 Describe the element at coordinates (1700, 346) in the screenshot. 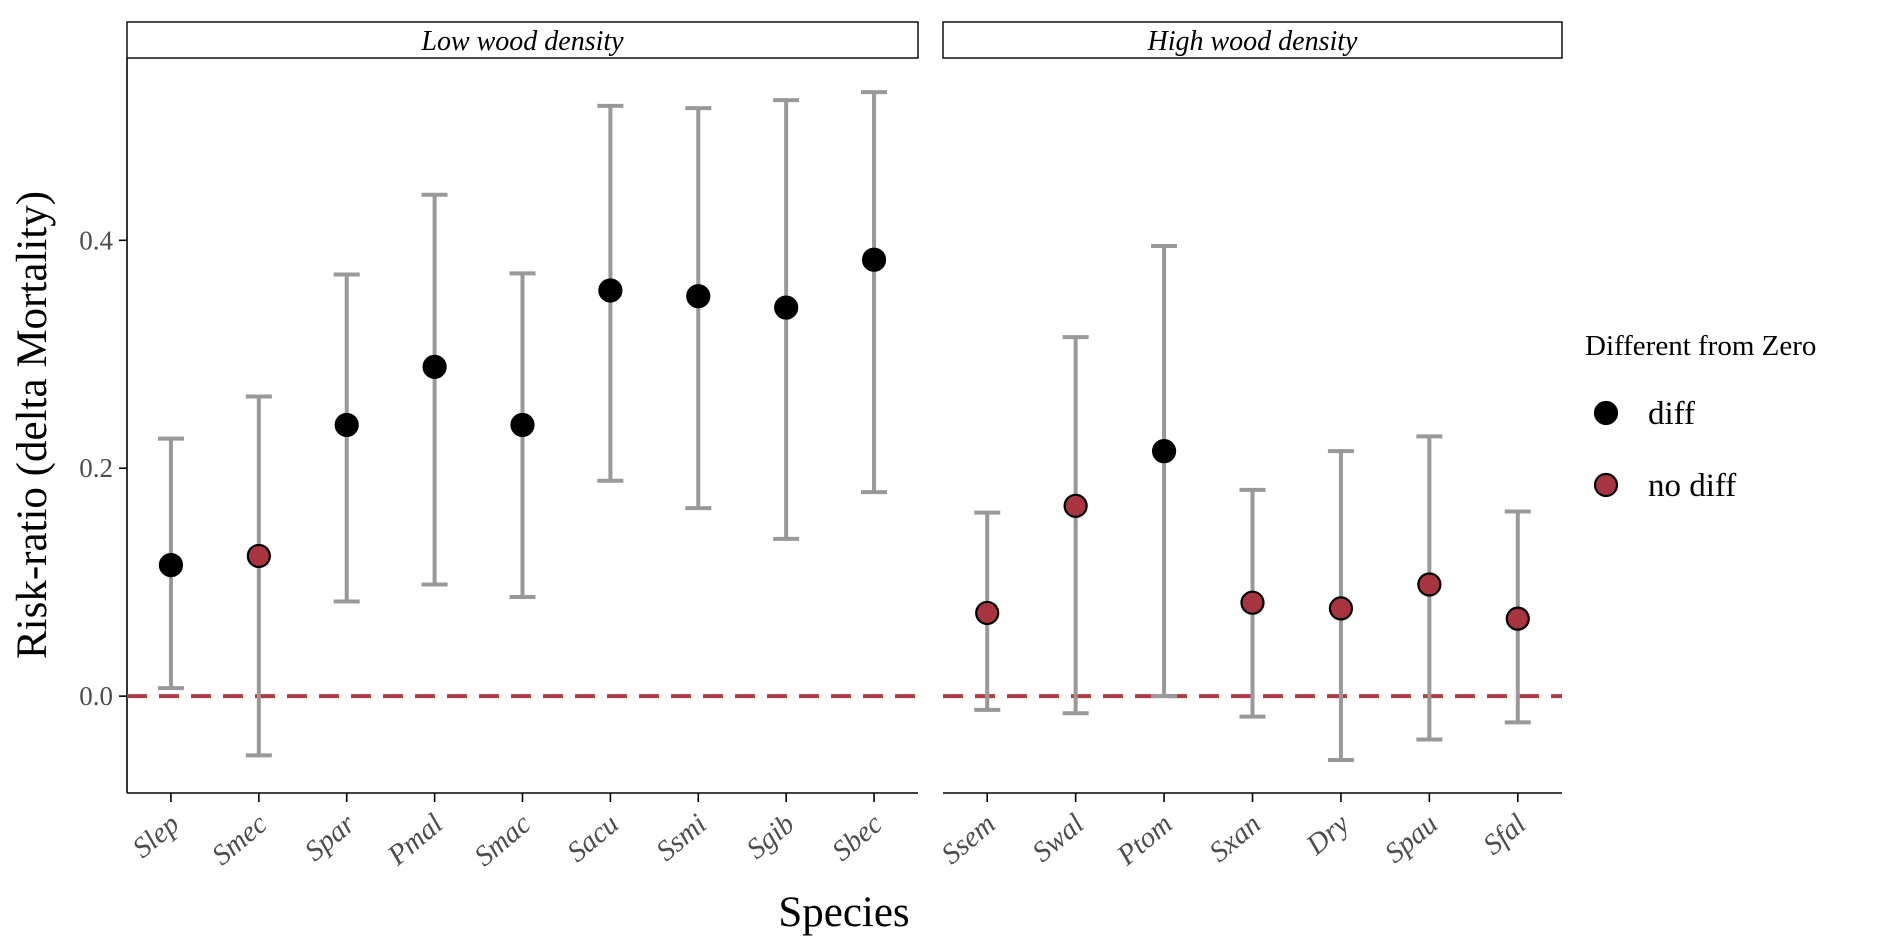

I see `legend-title: Different from Zero` at that location.